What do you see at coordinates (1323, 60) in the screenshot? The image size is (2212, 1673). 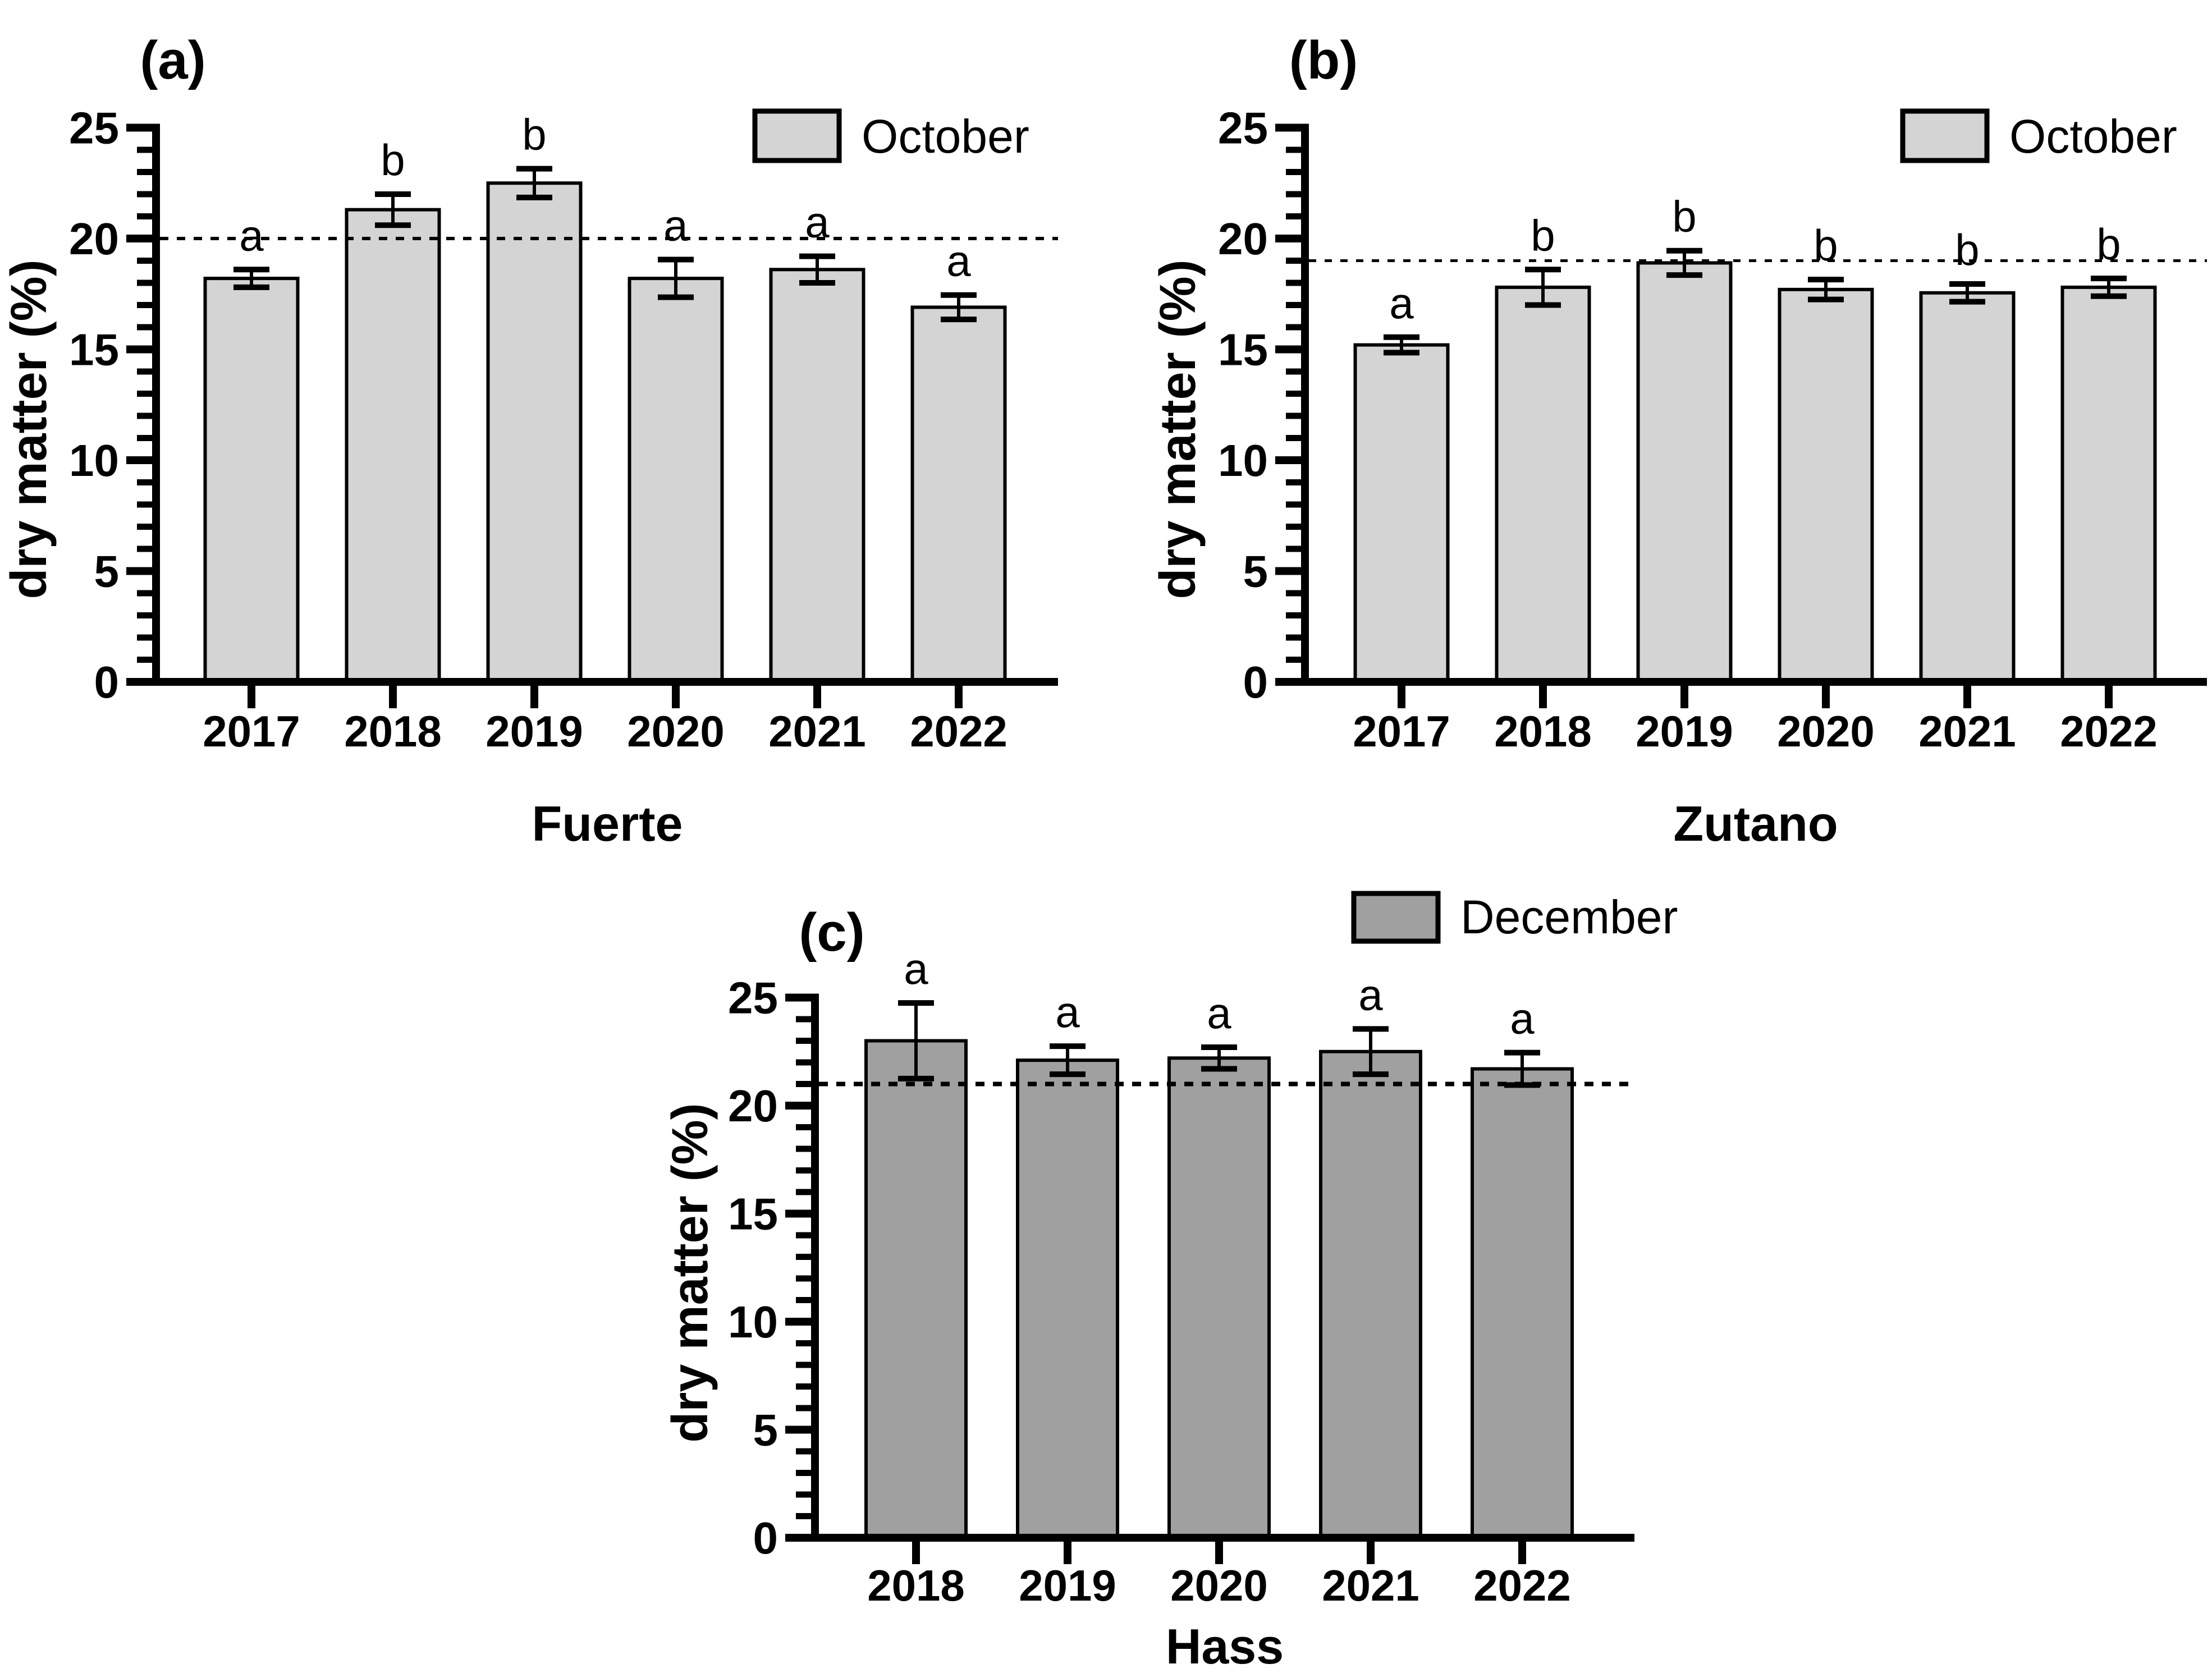 I see `panel-label-b: (b)` at bounding box center [1323, 60].